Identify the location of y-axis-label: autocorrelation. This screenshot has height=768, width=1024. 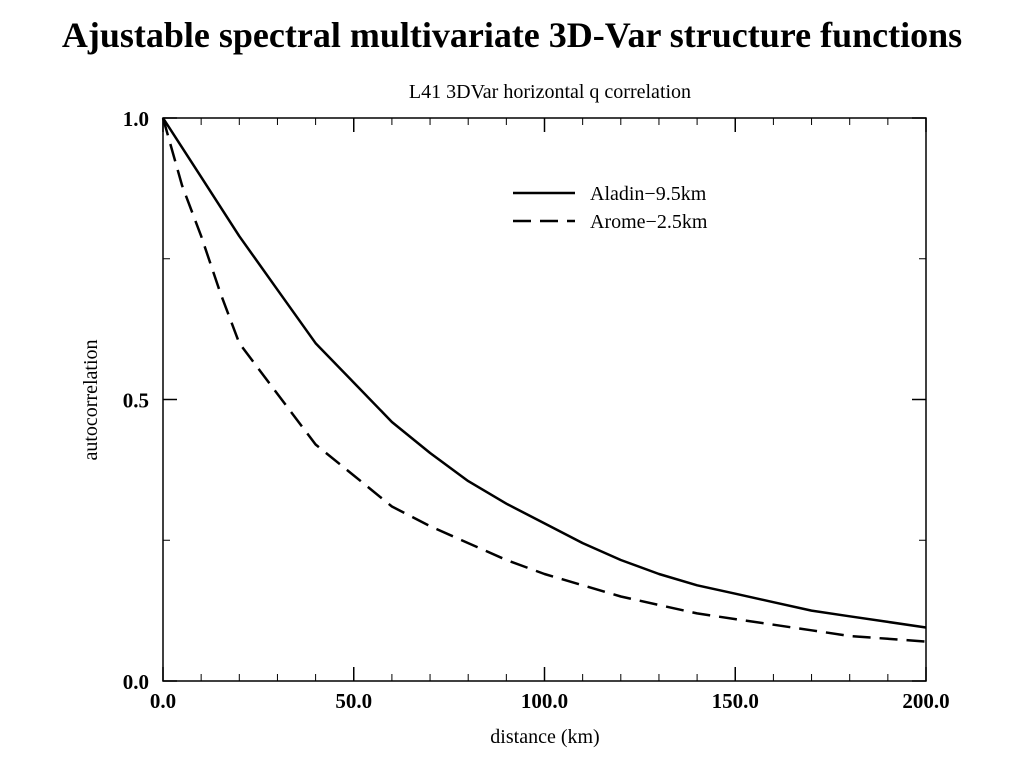
(91, 399).